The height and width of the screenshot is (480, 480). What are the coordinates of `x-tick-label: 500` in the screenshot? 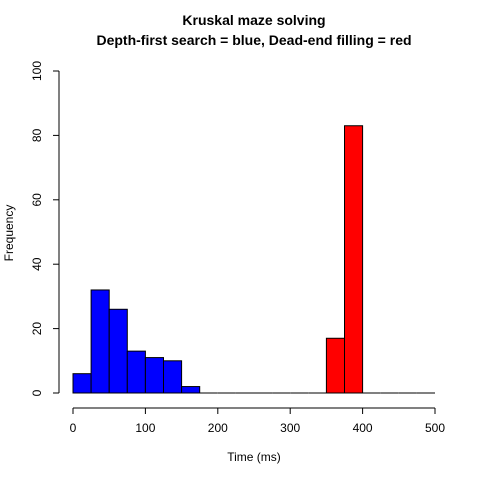 It's located at (435, 428).